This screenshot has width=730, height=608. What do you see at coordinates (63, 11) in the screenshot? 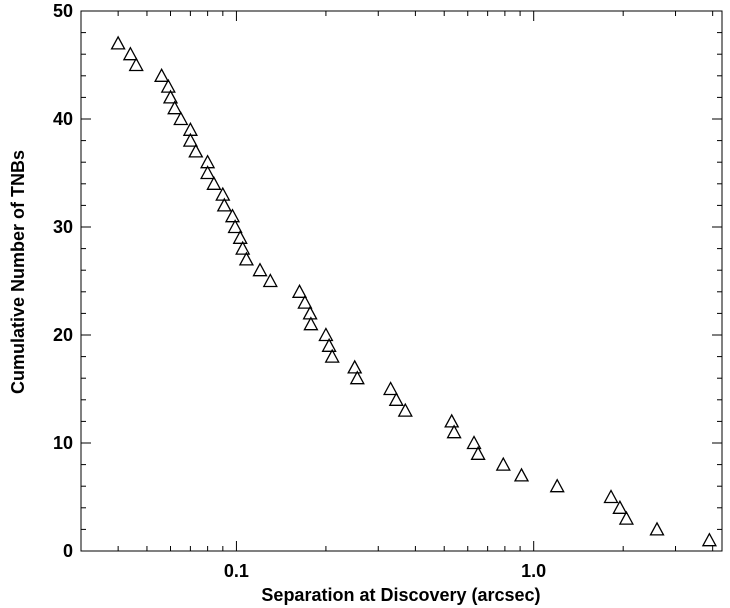
I see `y-tick-label: 50` at bounding box center [63, 11].